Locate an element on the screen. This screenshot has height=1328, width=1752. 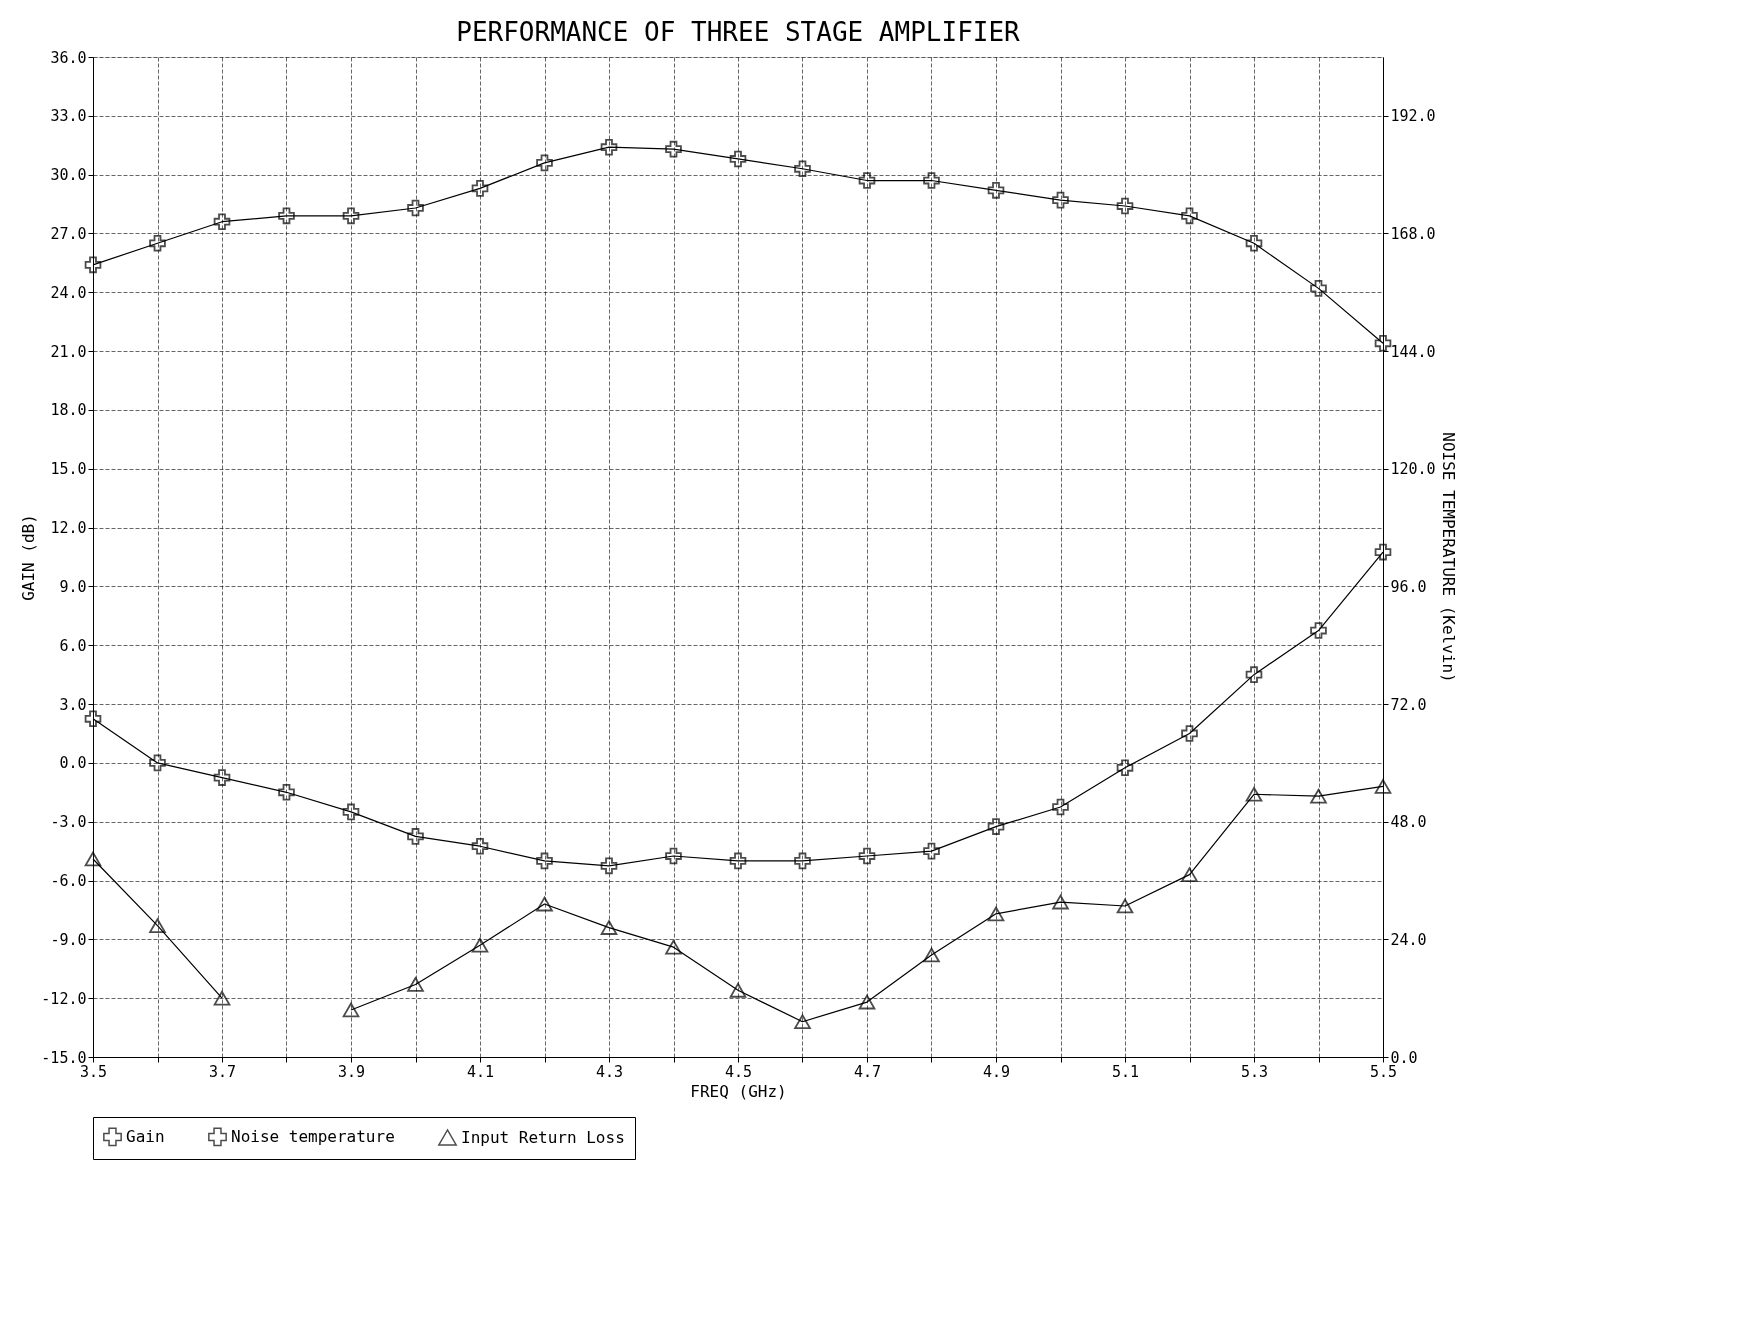
y-tick-label: -9.0 is located at coordinates (68, 939).